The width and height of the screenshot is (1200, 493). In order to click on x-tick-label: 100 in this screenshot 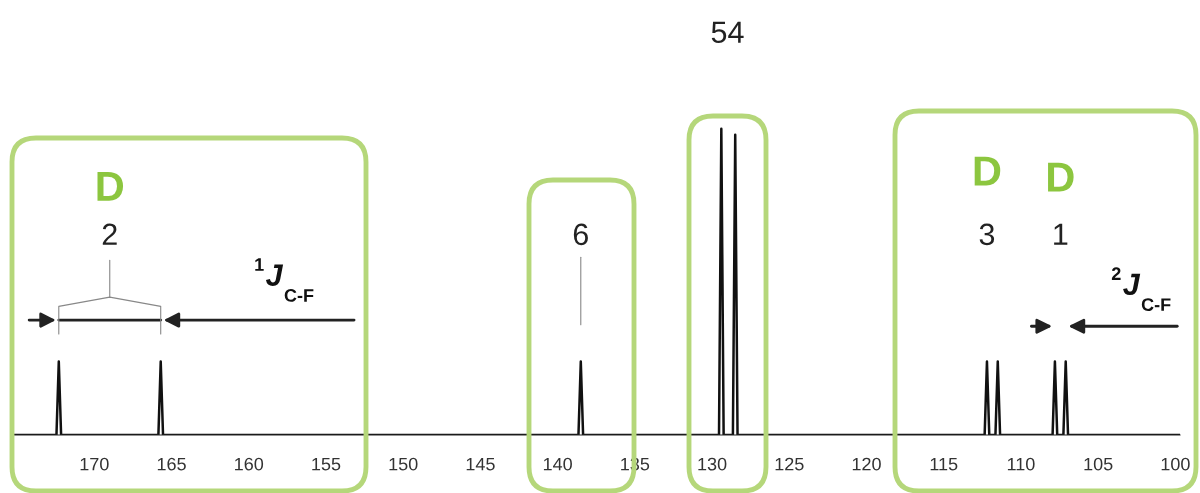, I will do `click(1175, 464)`.